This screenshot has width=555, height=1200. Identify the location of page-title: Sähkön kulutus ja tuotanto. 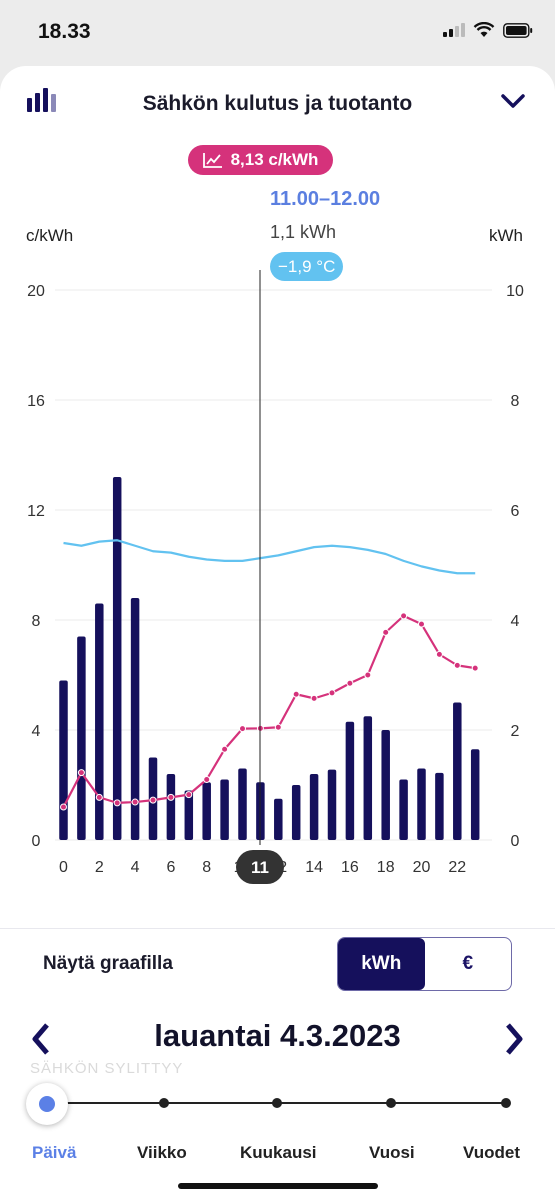
(277, 103).